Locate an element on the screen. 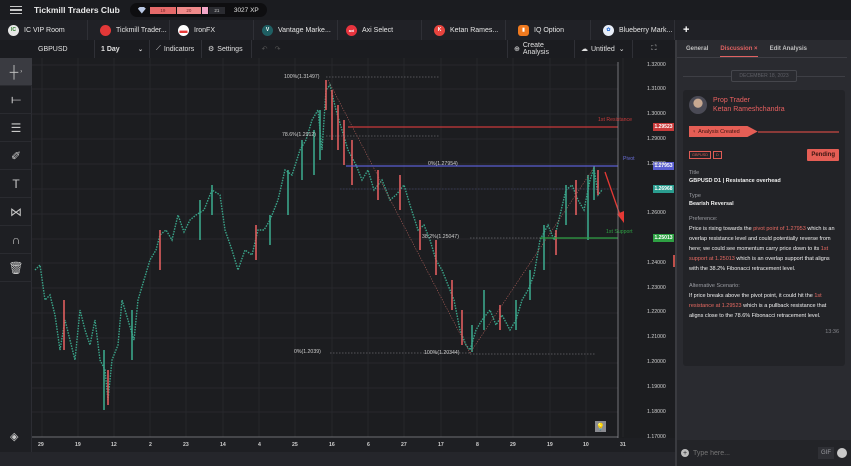 The height and width of the screenshot is (466, 851). undo-icon: ↶ is located at coordinates (264, 49).